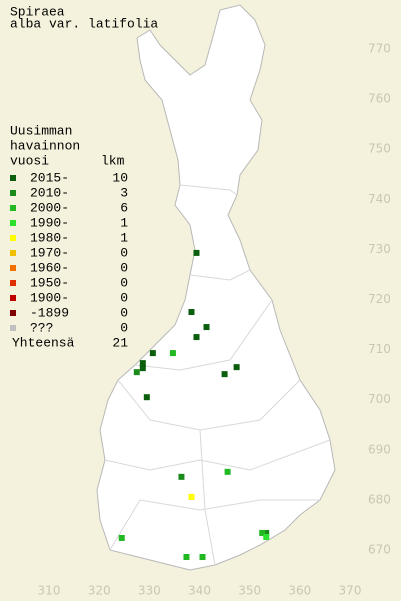 This screenshot has width=401, height=601. What do you see at coordinates (379, 550) in the screenshot?
I see `y-tick-label: 670` at bounding box center [379, 550].